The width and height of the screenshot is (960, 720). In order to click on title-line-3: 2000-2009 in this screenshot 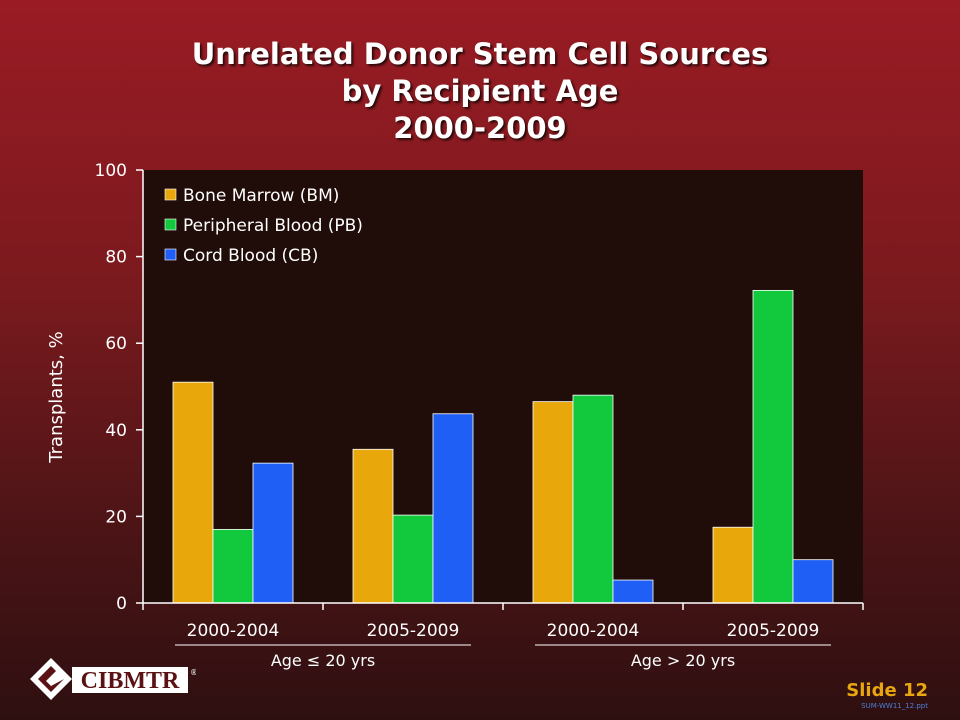, I will do `click(480, 128)`.